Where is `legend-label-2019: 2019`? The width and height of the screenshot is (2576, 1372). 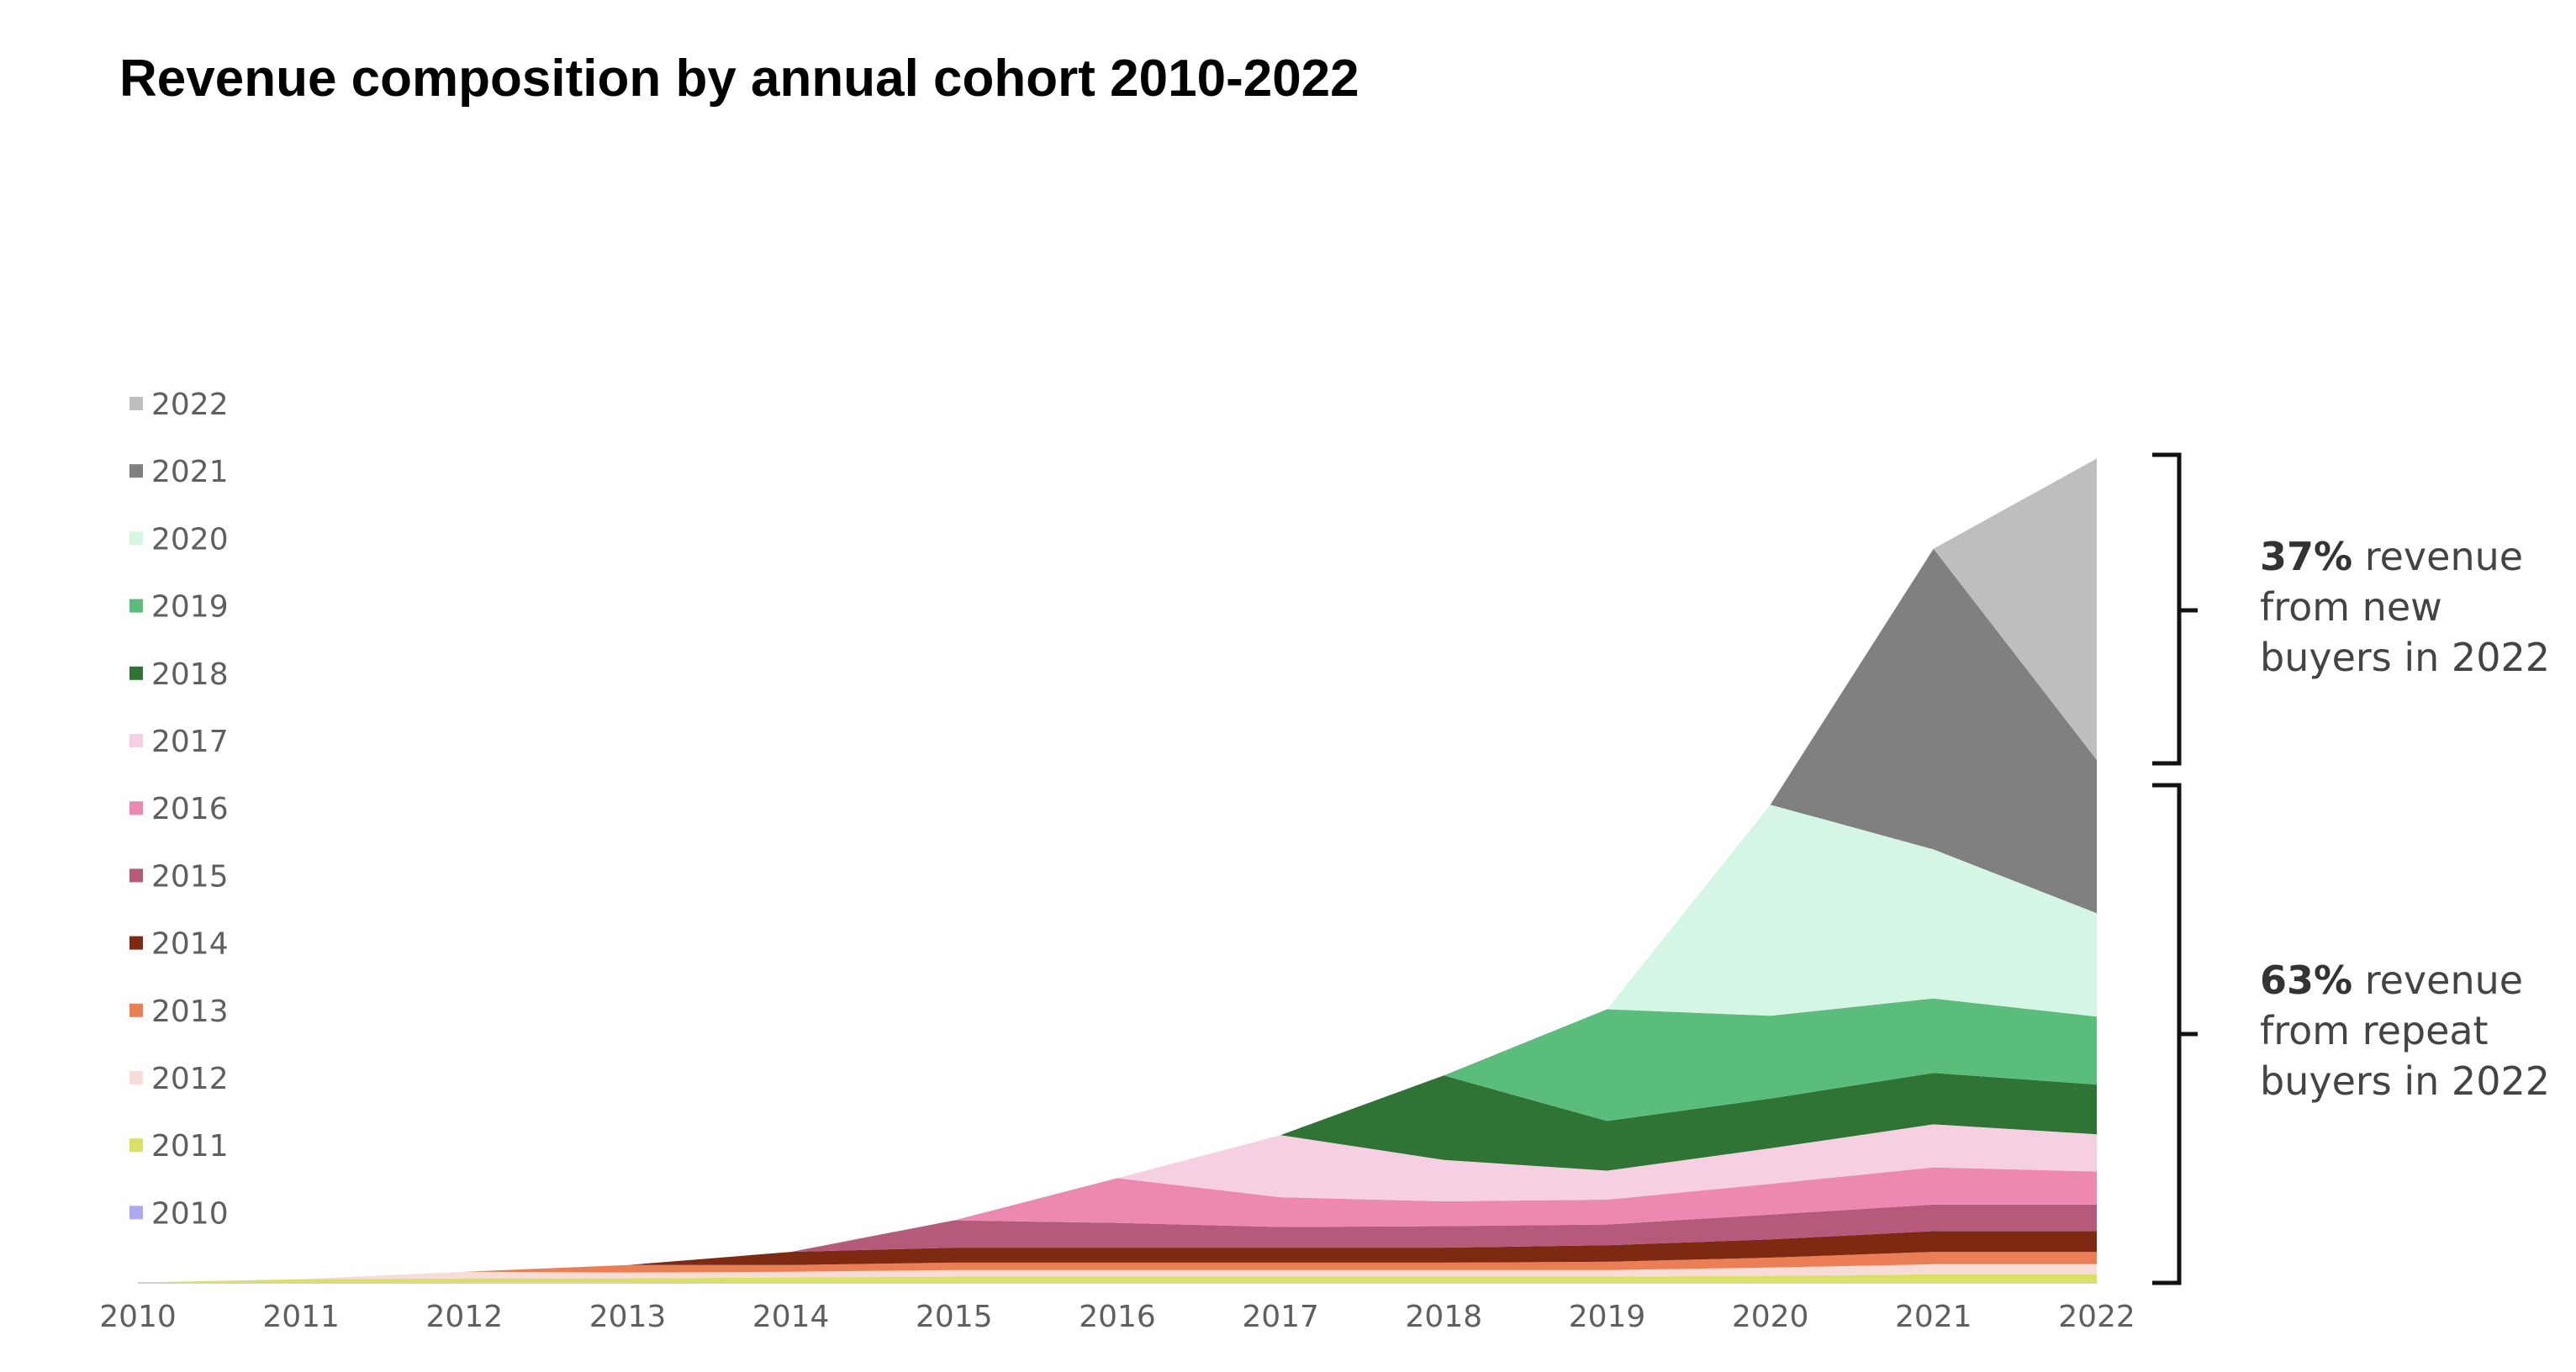 legend-label-2019: 2019 is located at coordinates (190, 607).